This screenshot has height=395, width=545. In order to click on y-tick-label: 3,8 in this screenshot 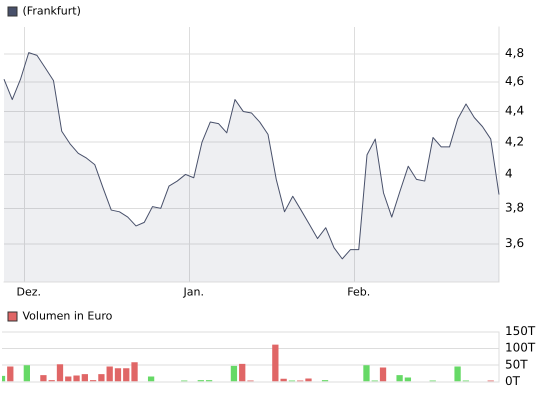, I will do `click(514, 207)`.